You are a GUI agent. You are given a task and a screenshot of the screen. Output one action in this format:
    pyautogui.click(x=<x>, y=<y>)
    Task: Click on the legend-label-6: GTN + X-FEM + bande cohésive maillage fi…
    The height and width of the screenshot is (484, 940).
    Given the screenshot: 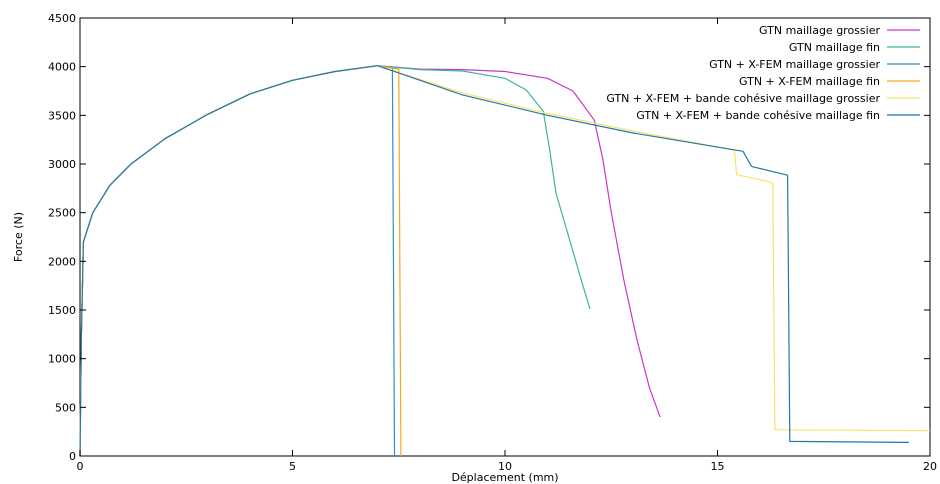 What is the action you would take?
    pyautogui.click(x=758, y=115)
    